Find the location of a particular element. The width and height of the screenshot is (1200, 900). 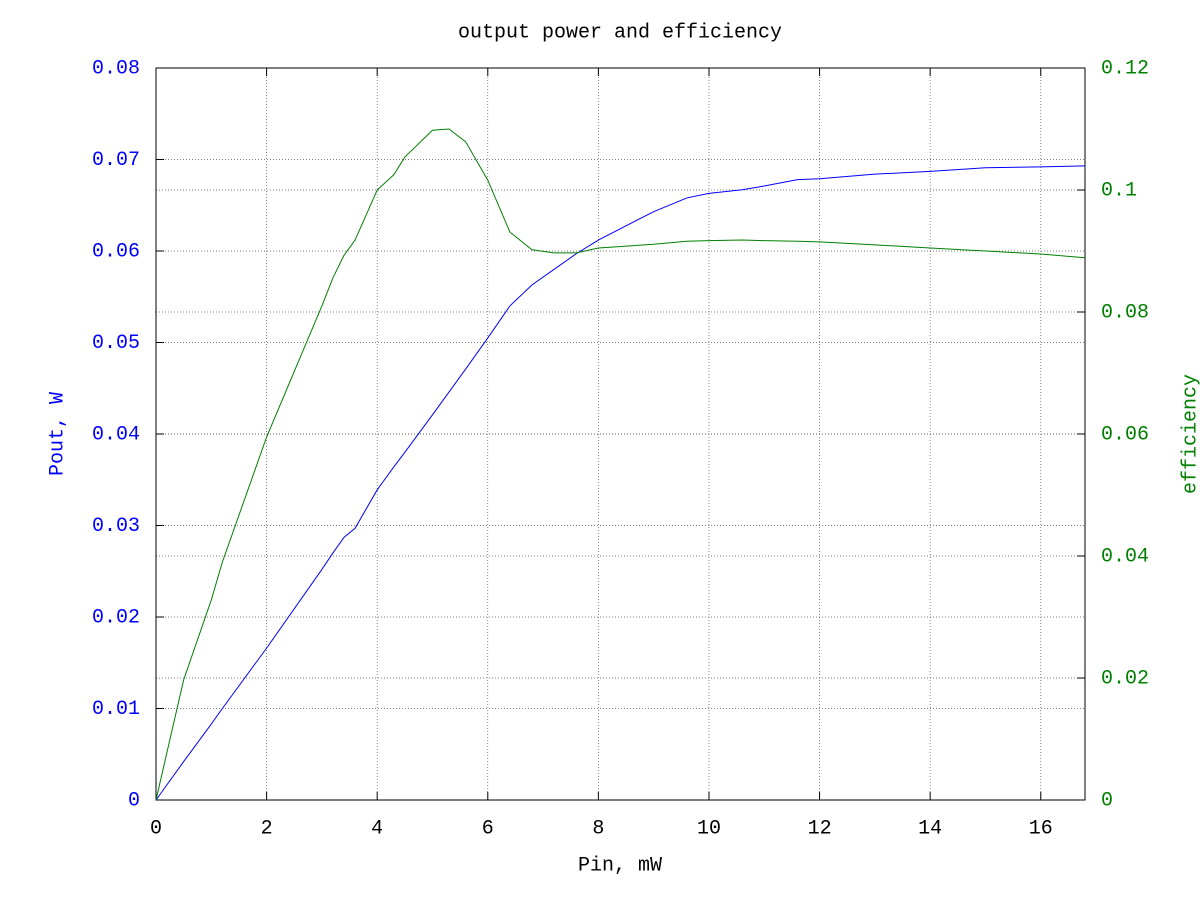

y2-tick-label: 0.1 is located at coordinates (1119, 190).